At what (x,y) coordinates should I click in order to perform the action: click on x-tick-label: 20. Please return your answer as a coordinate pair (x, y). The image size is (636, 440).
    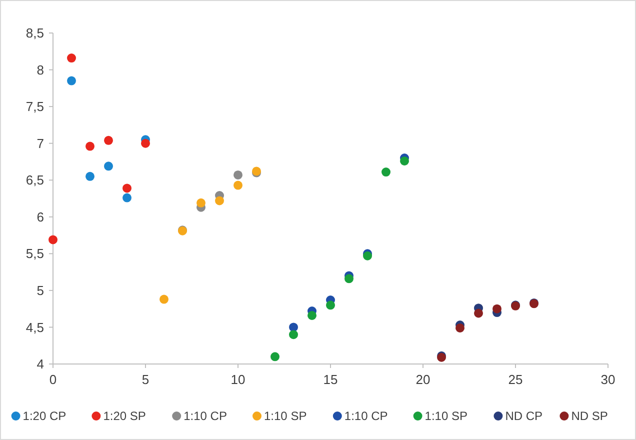
    Looking at the image, I should click on (423, 379).